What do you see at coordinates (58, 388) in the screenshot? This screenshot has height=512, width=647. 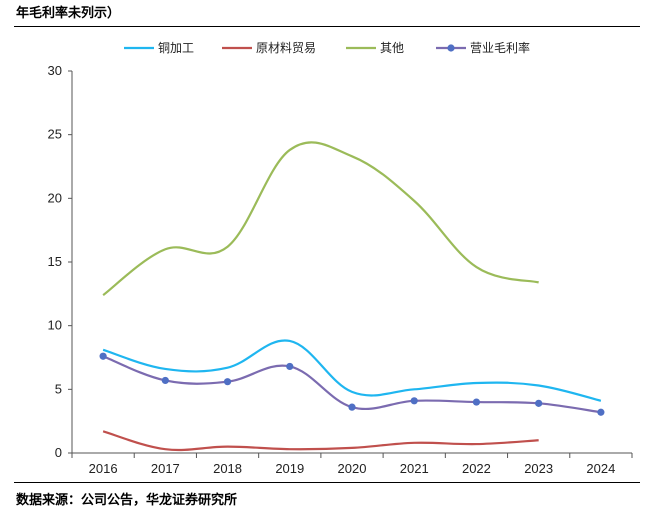 I see `y-tick-label: 5` at bounding box center [58, 388].